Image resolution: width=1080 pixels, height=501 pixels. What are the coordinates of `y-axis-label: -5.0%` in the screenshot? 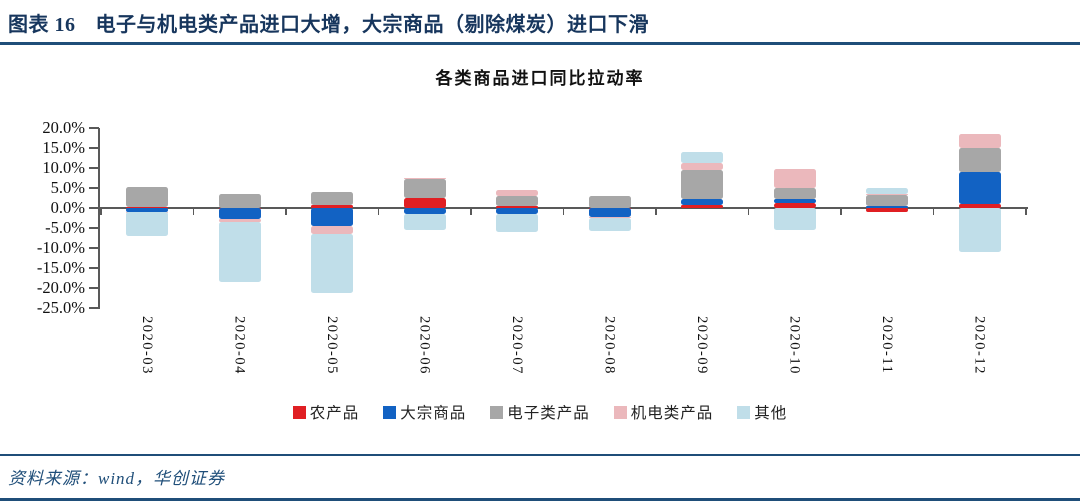 It's located at (65, 227).